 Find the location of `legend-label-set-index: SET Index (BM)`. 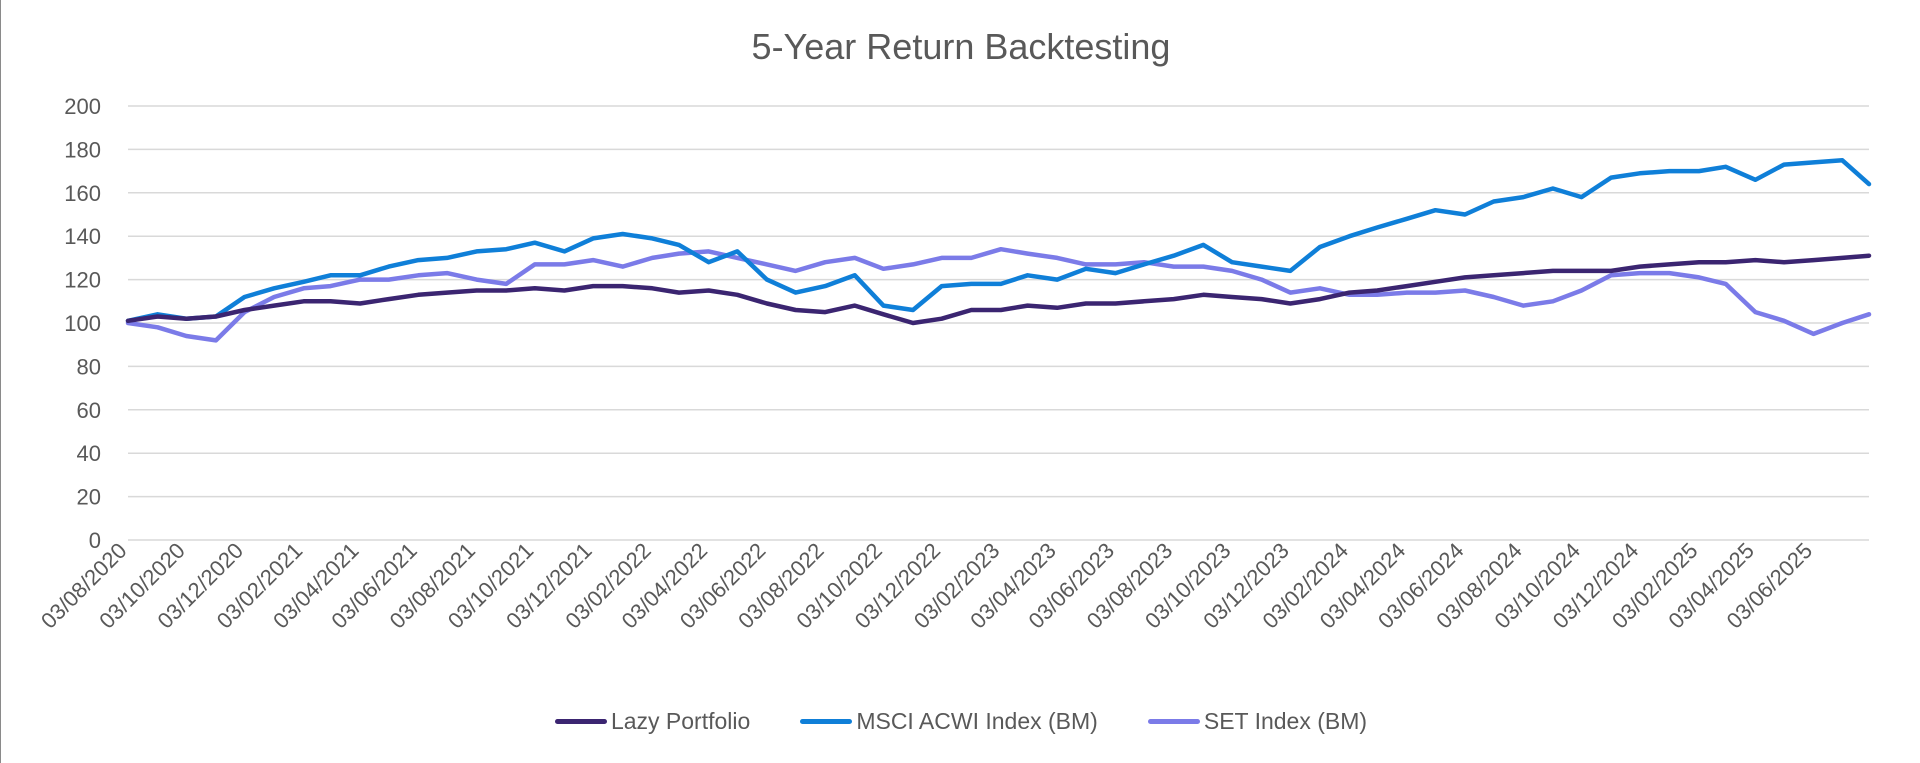

legend-label-set-index: SET Index (BM) is located at coordinates (1285, 720).